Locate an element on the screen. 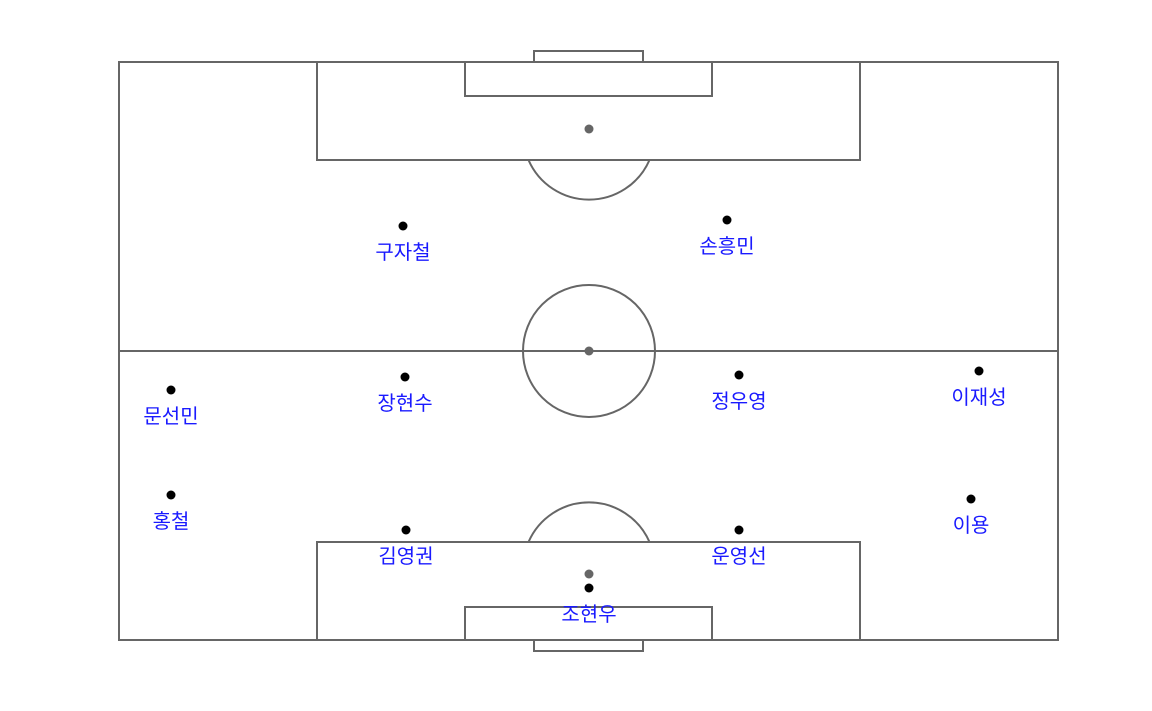 This screenshot has width=1152, height=711. player-name: 운영선 is located at coordinates (738, 556).